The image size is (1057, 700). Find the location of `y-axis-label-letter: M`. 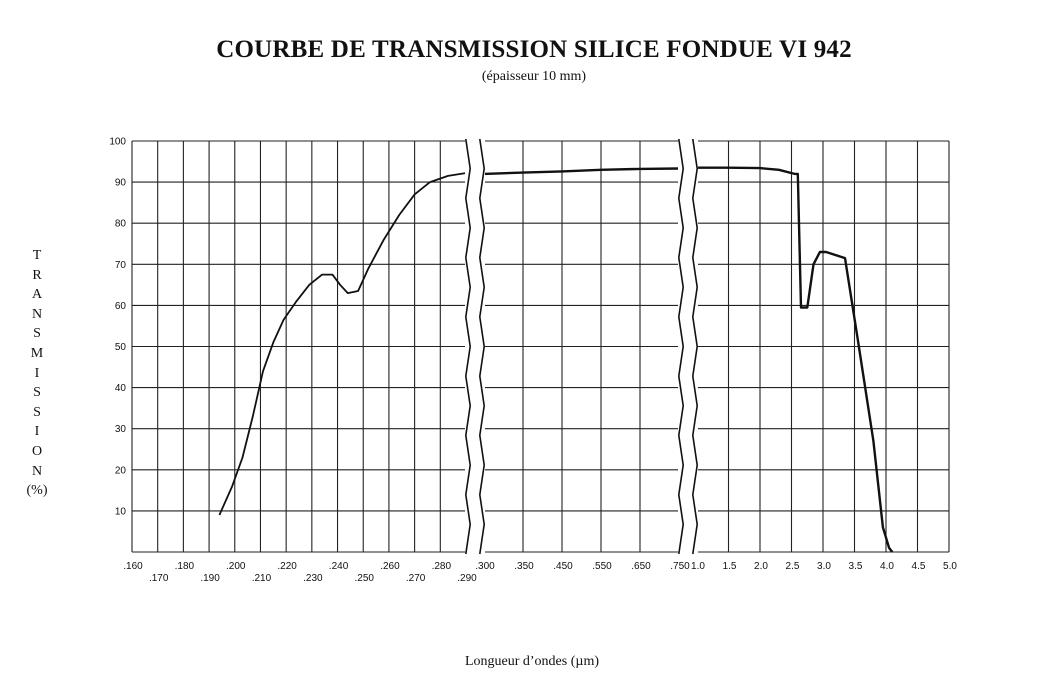

y-axis-label-letter: M is located at coordinates (37, 353).